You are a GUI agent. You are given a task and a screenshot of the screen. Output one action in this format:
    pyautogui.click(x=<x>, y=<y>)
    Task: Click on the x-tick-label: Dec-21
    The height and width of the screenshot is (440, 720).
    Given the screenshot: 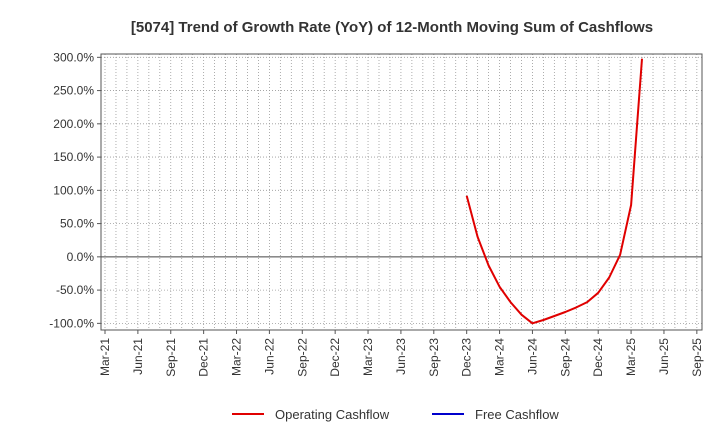 What is the action you would take?
    pyautogui.click(x=204, y=357)
    